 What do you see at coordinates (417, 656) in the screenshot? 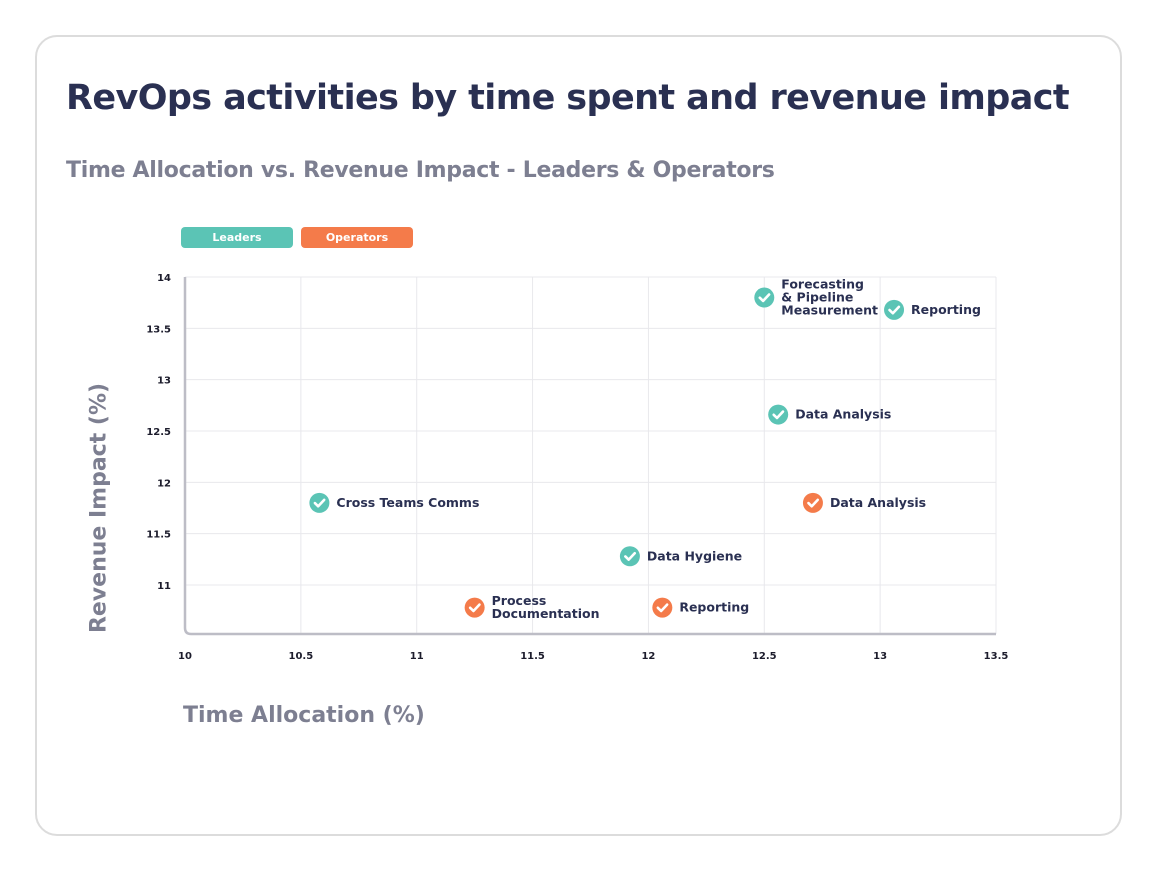
I see `x-tick-label: 11` at bounding box center [417, 656].